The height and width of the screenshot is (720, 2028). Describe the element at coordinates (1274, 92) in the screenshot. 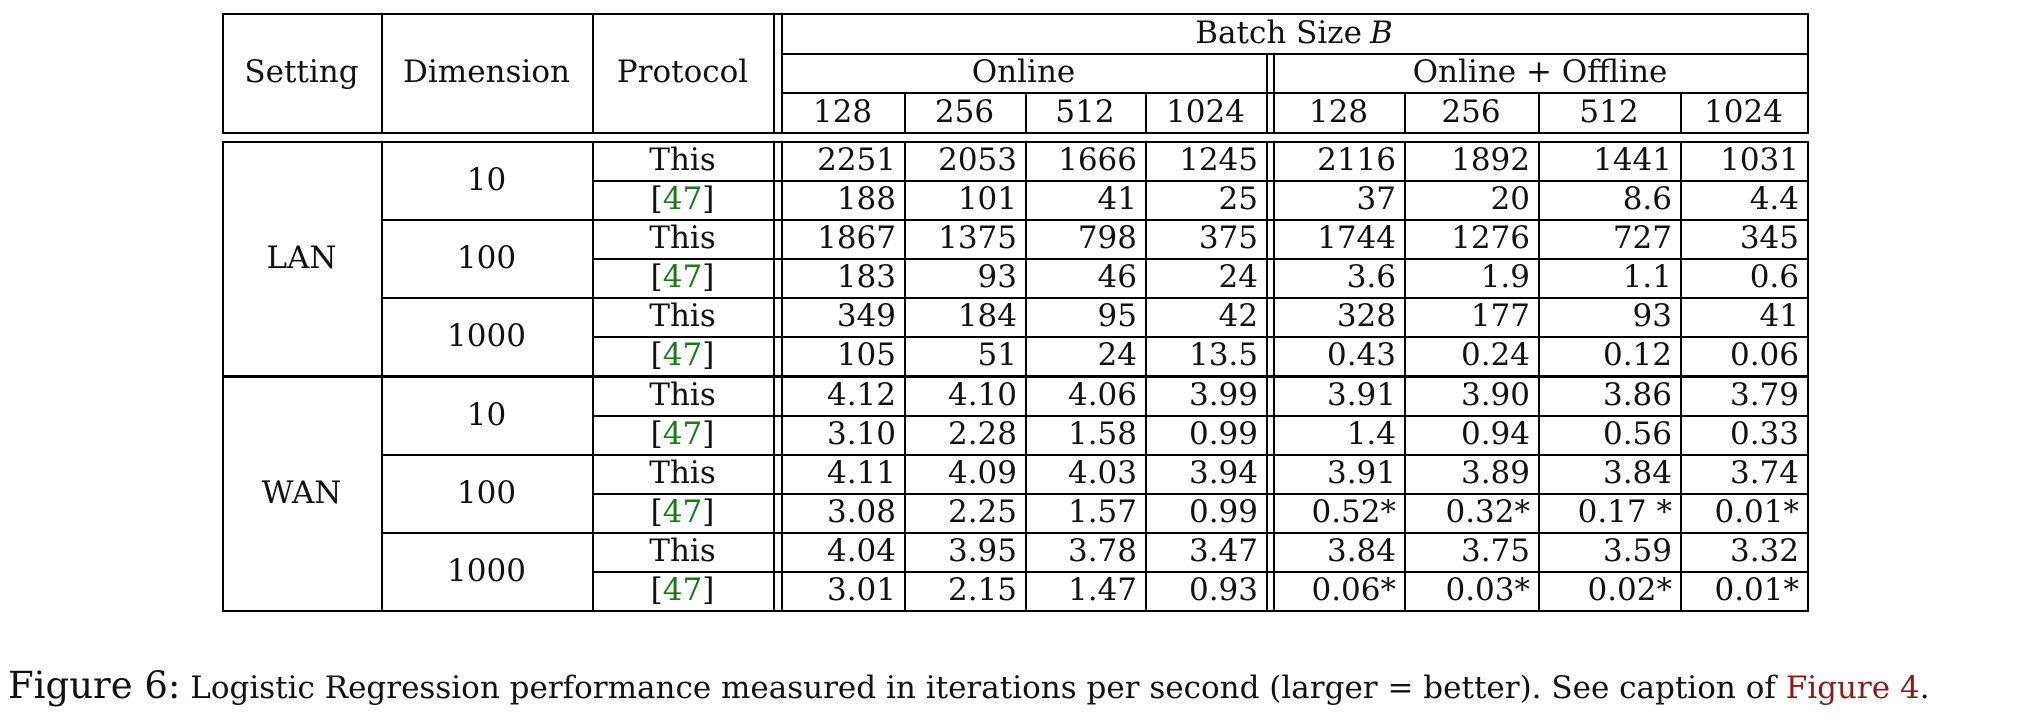

I see `header-divider-online-double` at that location.